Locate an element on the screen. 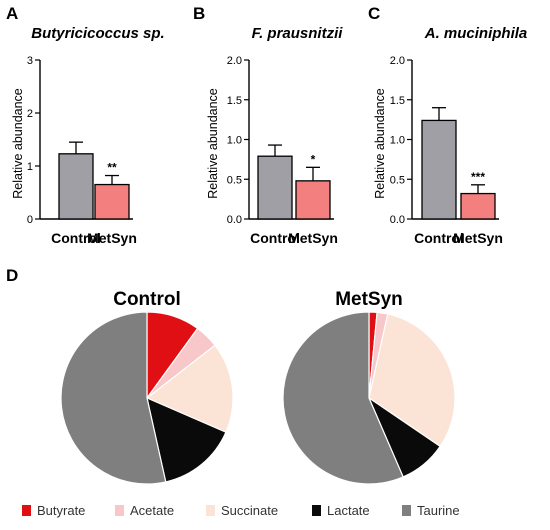 The height and width of the screenshot is (530, 550). significance-marker: * is located at coordinates (313, 159).